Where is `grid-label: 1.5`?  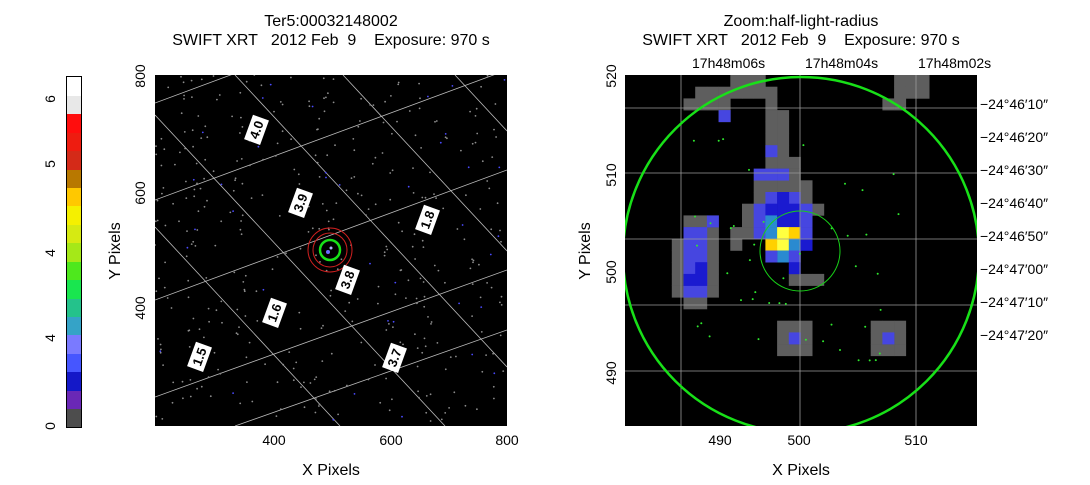
grid-label: 1.5 is located at coordinates (199, 357).